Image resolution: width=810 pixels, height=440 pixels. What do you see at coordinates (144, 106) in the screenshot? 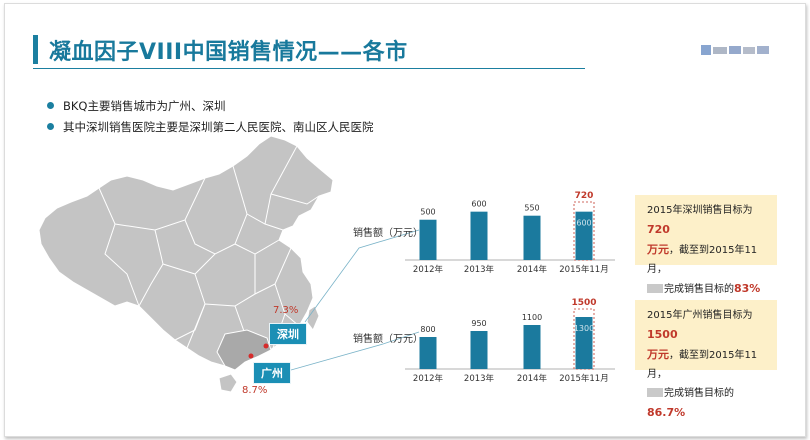
I see `bullet-text: BKQ主要销售城市为广州、深圳` at bounding box center [144, 106].